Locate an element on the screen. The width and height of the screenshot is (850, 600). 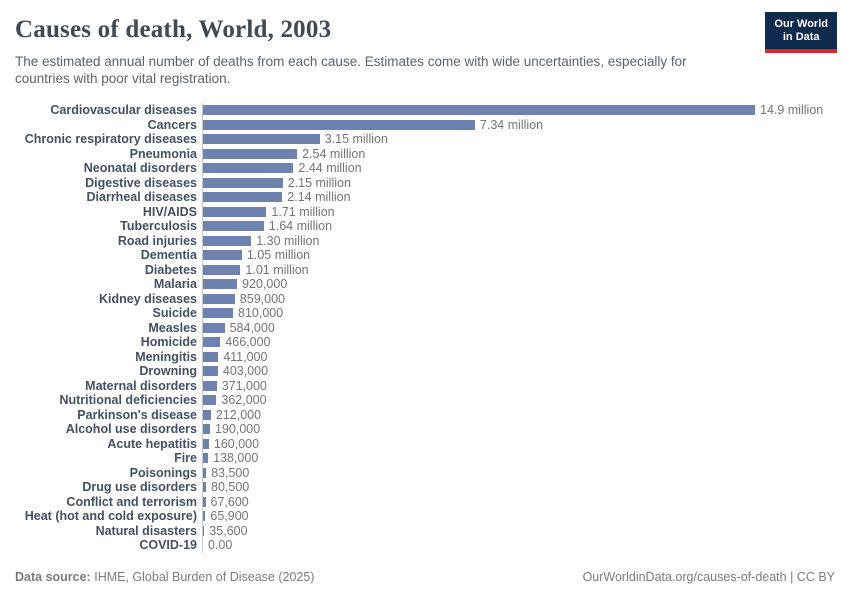
category-label: Pneumonia is located at coordinates (163, 153).